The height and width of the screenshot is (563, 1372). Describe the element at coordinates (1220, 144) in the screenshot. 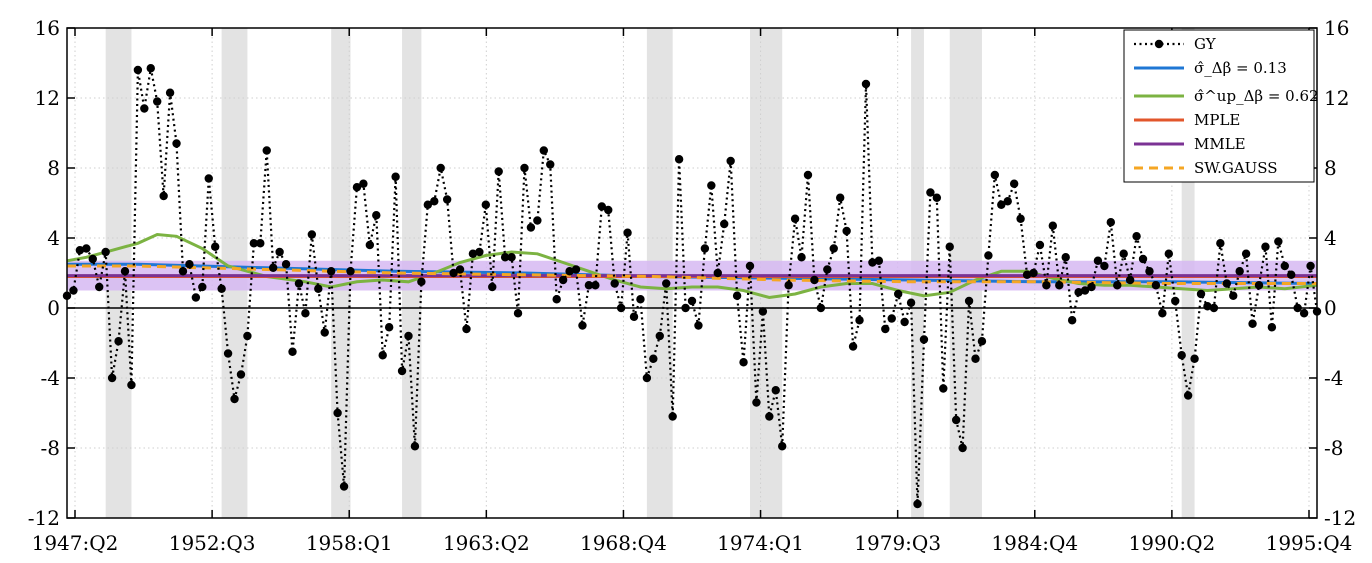

I see `legend-label-mmle: MMLE` at that location.